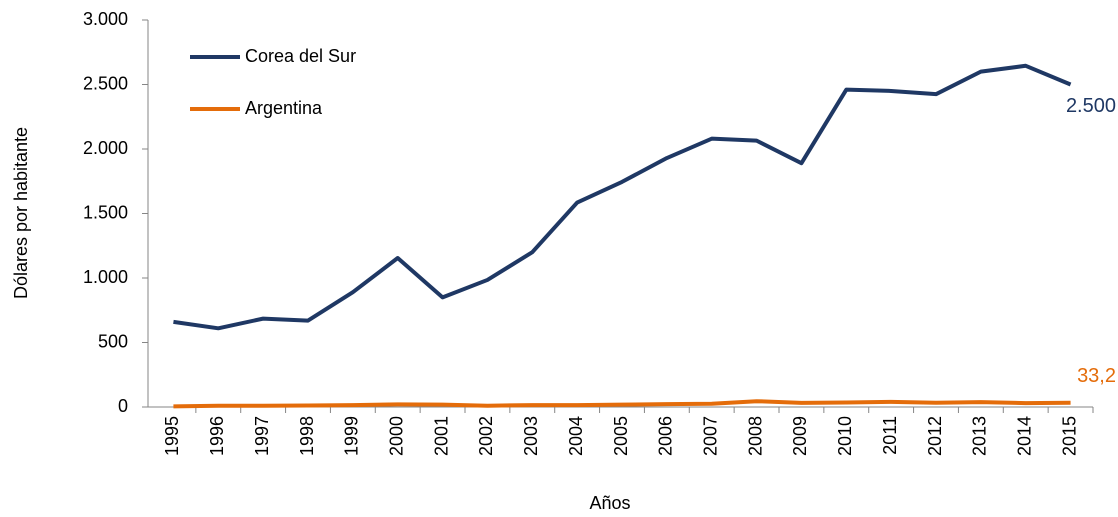  I want to click on y-tick-label: 1.500, so click(105, 212).